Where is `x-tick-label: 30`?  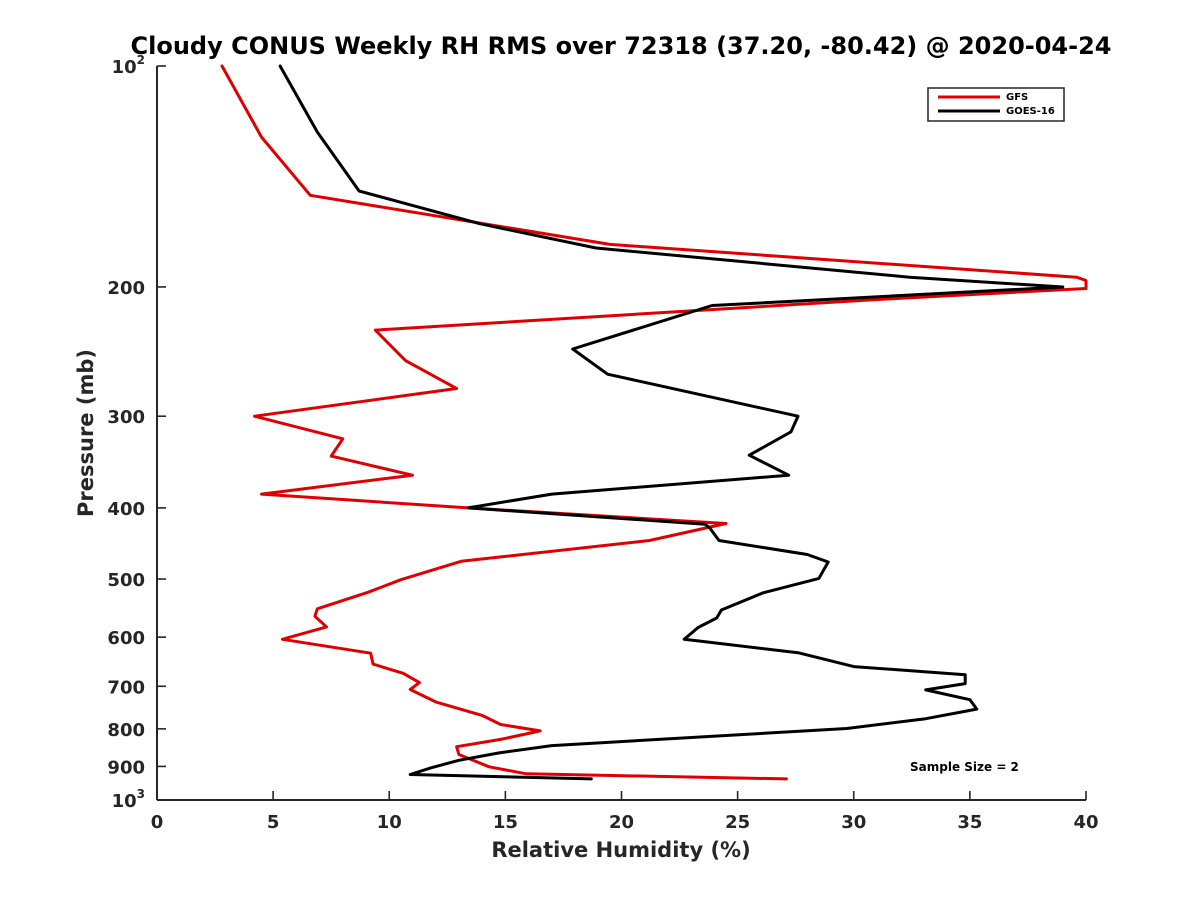 x-tick-label: 30 is located at coordinates (853, 822).